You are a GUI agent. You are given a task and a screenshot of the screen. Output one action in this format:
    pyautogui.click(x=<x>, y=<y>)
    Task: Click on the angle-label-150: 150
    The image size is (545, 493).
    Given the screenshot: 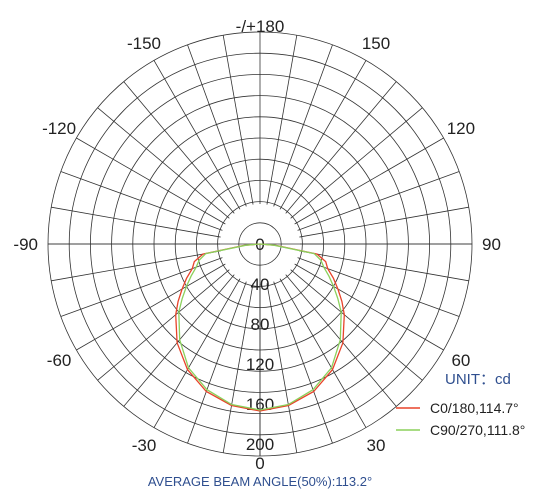 What is the action you would take?
    pyautogui.click(x=376, y=43)
    